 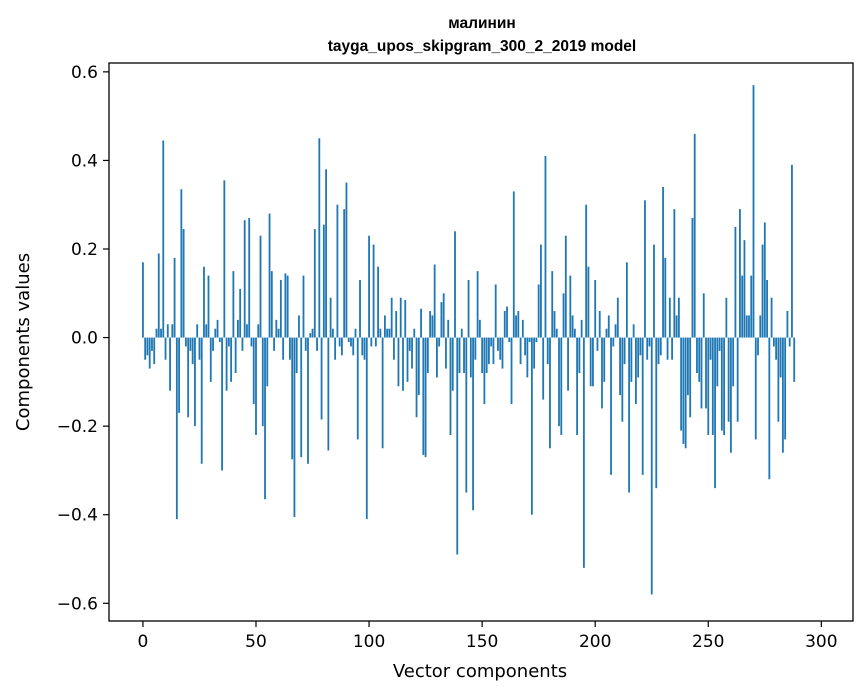 I want to click on chart-subtitle: tayga_upos_skipgram_300_2_2019 model, so click(x=482, y=46).